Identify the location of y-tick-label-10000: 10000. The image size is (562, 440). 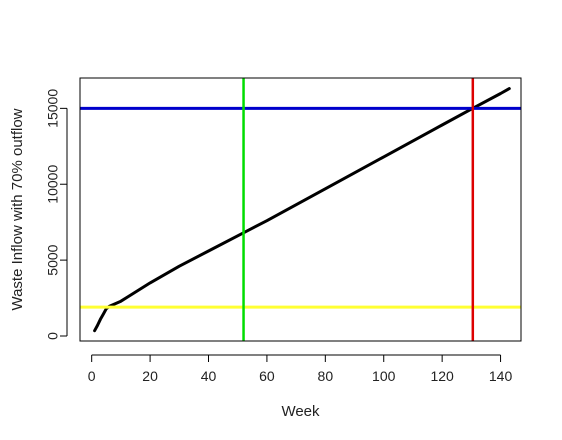
(53, 184).